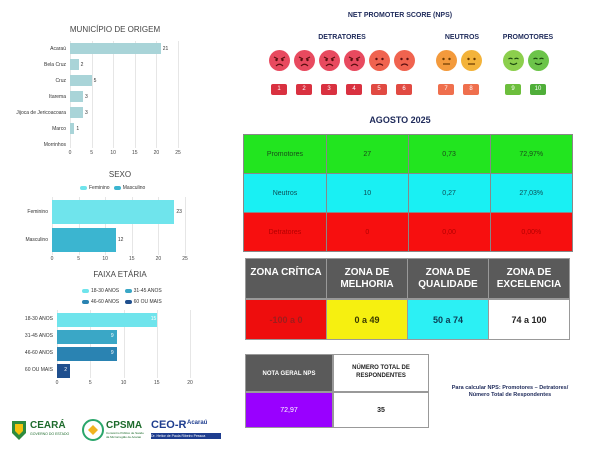  What do you see at coordinates (538, 89) in the screenshot?
I see `score-box: 10` at bounding box center [538, 89].